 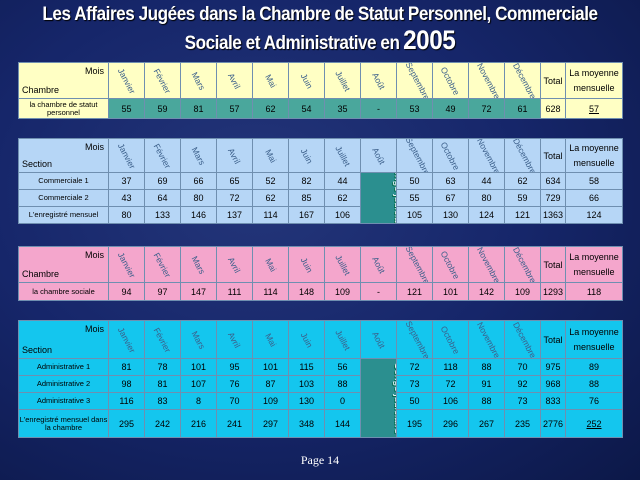 I want to click on value-cell: 348, so click(x=306, y=423).